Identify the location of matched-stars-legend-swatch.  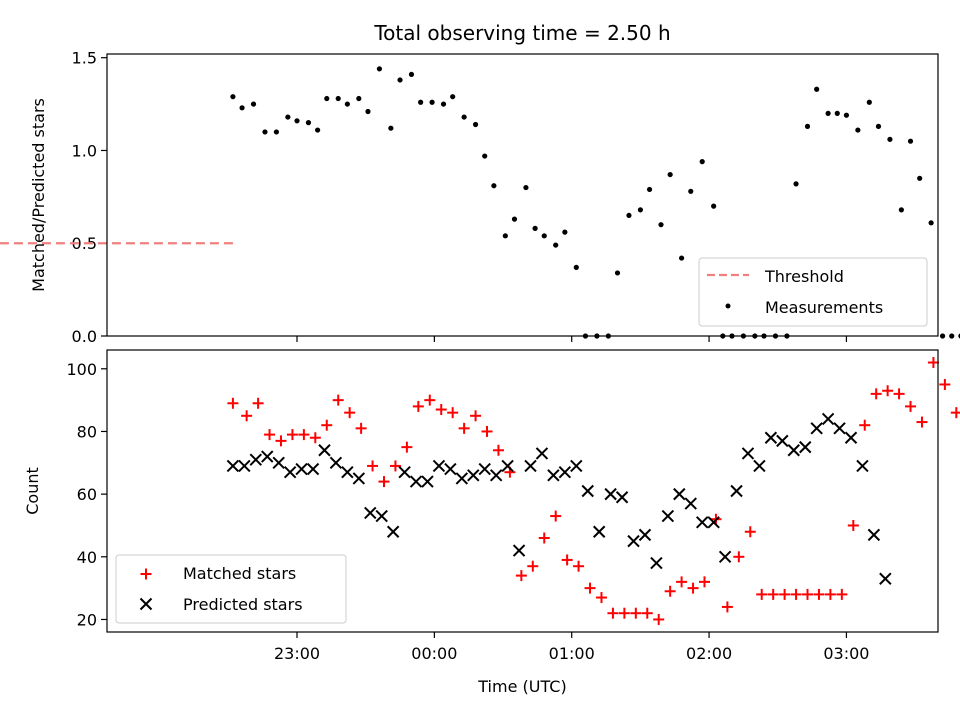
(146, 574).